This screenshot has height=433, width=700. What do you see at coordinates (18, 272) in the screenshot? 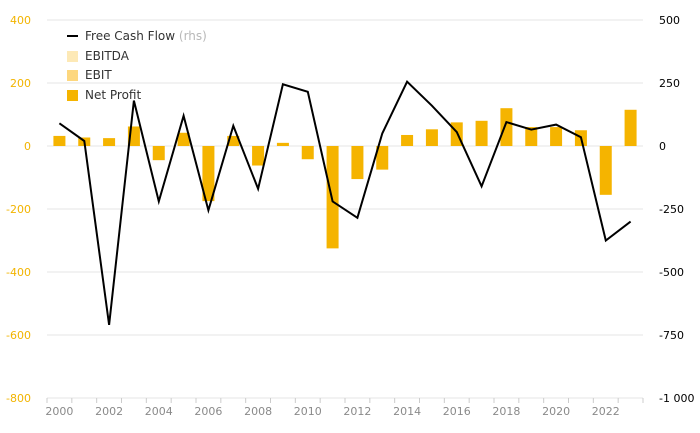
I see `y-left-tick-label: -400` at bounding box center [18, 272].